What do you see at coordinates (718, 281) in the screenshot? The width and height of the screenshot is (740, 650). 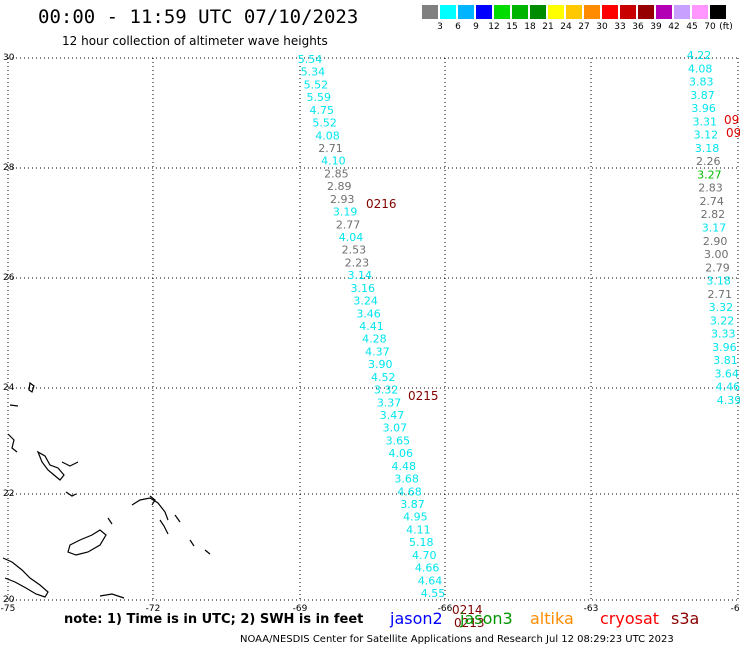 I see `swh-value: 3.18` at bounding box center [718, 281].